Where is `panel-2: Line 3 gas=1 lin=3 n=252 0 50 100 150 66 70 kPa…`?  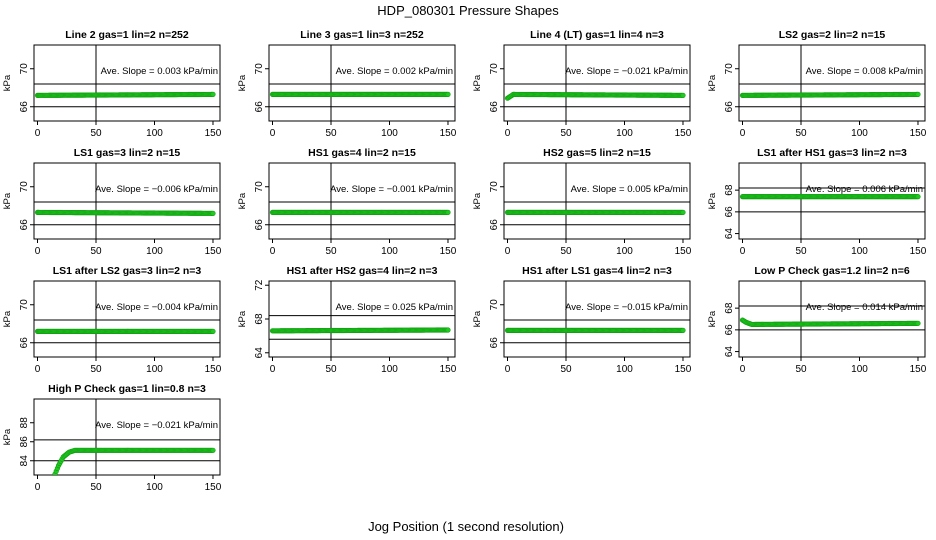
panel-2: Line 3 gas=1 lin=3 n=252 0 50 100 150 66 70 kPa… is located at coordinates (347, 84).